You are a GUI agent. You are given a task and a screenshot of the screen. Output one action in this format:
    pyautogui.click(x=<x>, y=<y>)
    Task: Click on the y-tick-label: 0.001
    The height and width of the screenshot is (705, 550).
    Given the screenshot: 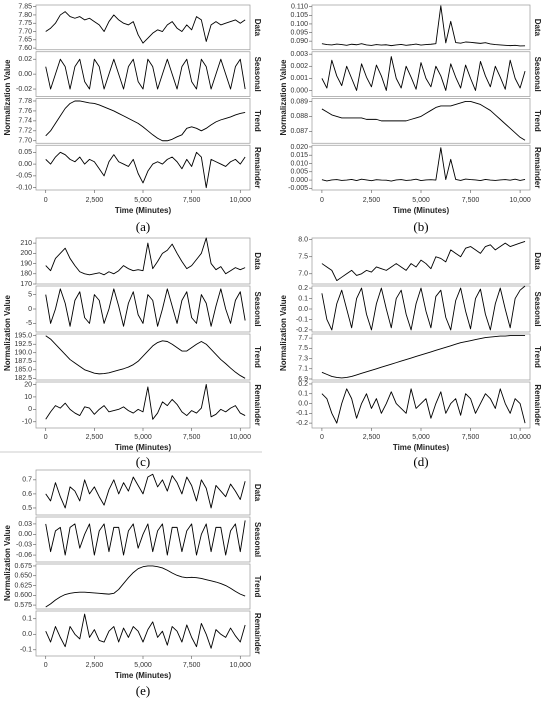 What is the action you would take?
    pyautogui.click(x=299, y=78)
    